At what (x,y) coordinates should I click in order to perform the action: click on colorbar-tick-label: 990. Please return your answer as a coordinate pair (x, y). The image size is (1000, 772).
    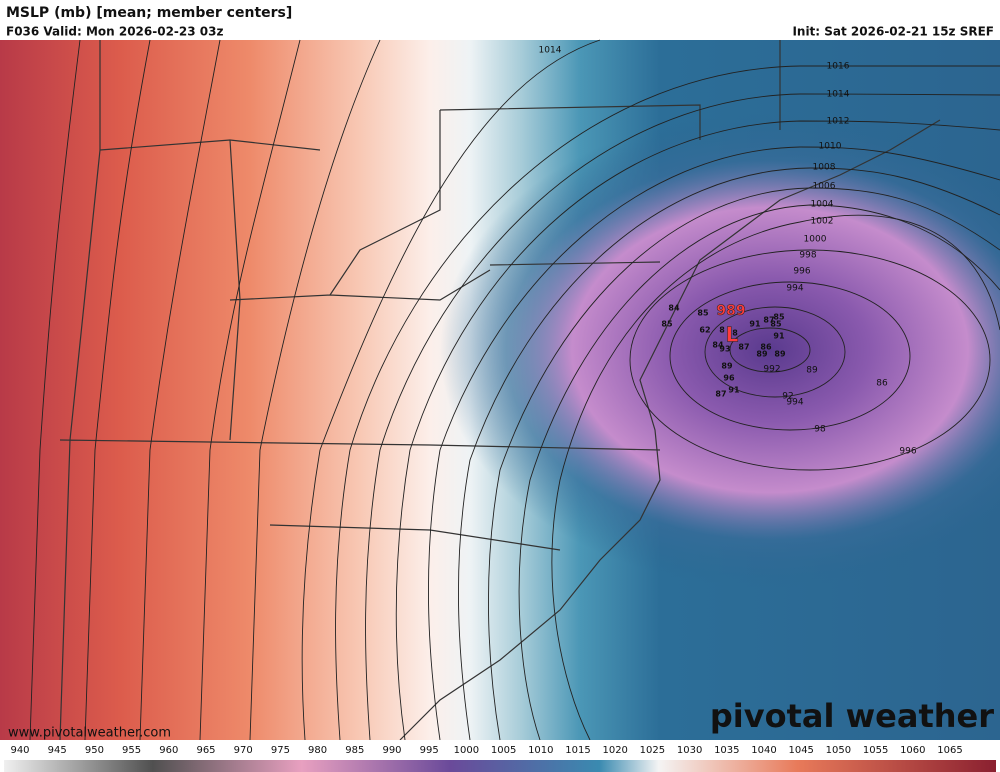
    Looking at the image, I should click on (391, 750).